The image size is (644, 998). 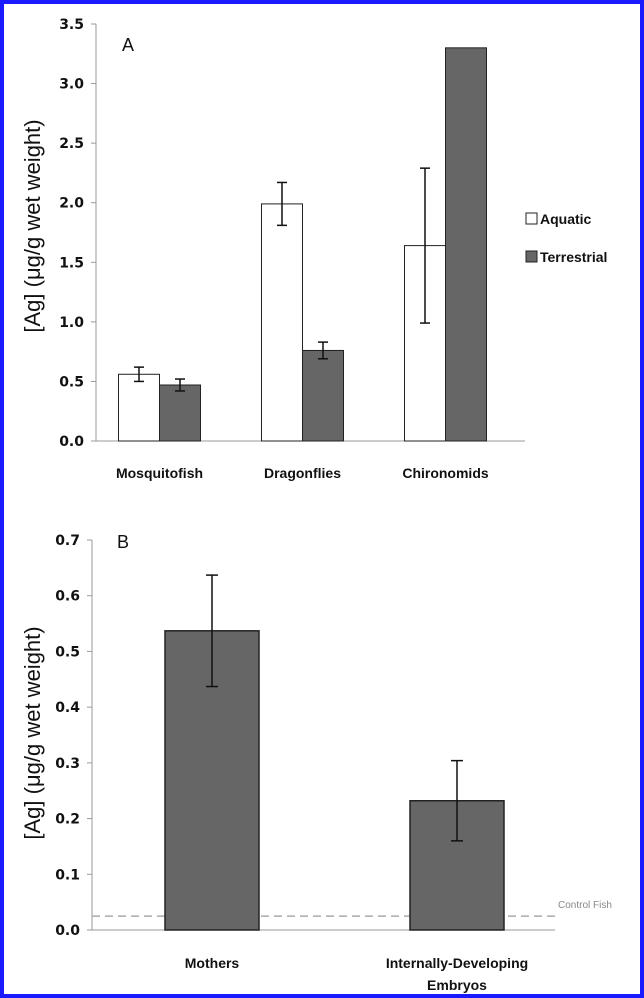 What do you see at coordinates (466, 244) in the screenshot?
I see `panel-a-bar-terrestrial-chironomids` at bounding box center [466, 244].